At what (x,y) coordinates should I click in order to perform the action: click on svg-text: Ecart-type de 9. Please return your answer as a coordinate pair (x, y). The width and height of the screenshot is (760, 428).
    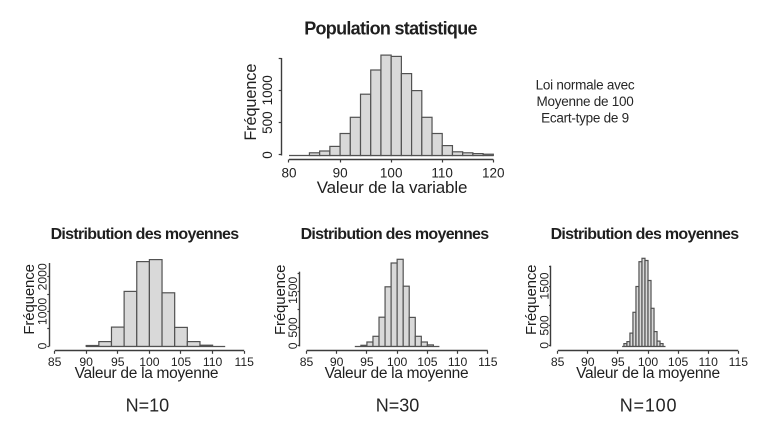
    Looking at the image, I should click on (585, 118).